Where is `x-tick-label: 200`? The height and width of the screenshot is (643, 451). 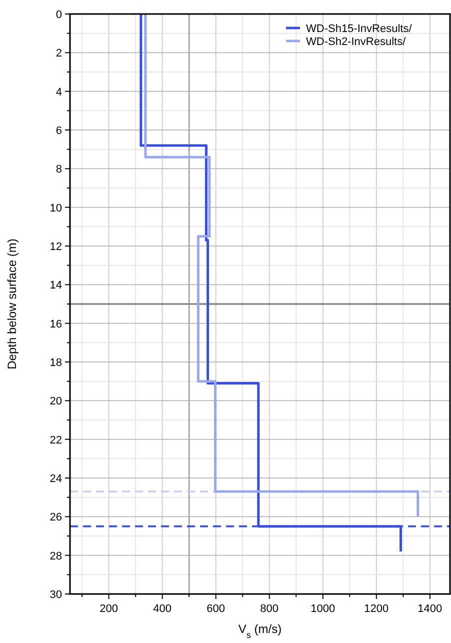 x-tick-label: 200 is located at coordinates (109, 609).